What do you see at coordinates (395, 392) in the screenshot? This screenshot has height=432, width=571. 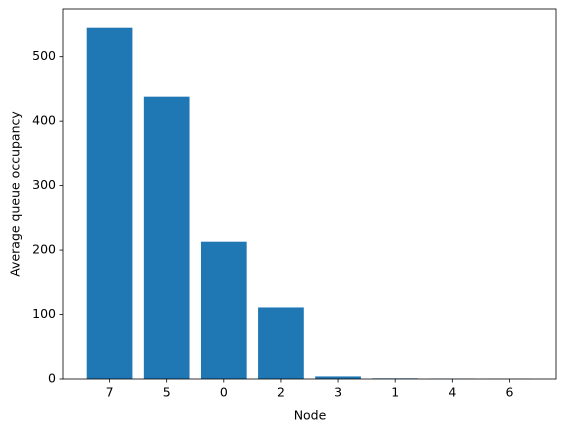 I see `x-tick-label: 1` at bounding box center [395, 392].